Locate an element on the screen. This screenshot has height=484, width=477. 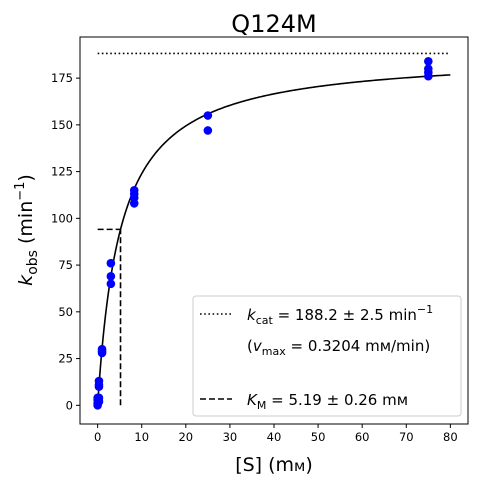
x-tick-label: 60 is located at coordinates (362, 437).